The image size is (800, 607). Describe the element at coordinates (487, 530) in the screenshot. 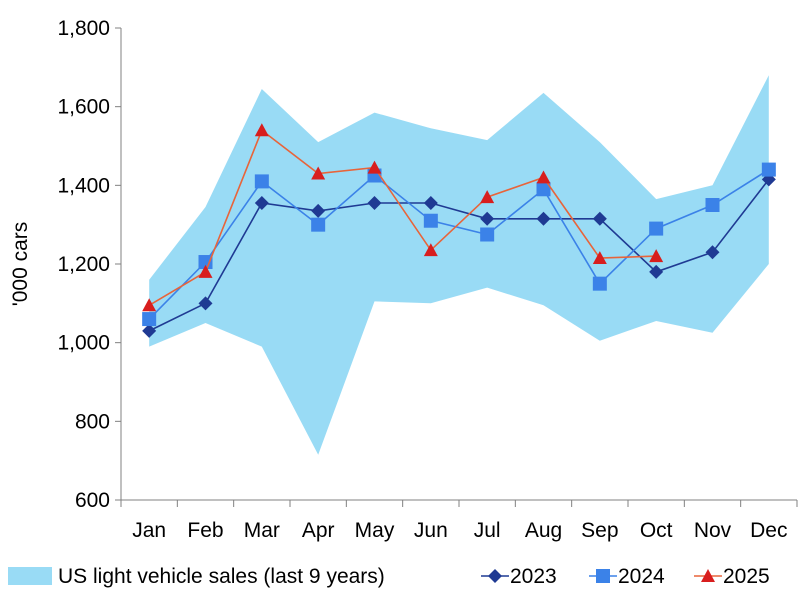

I see `x-tick-label: Jul` at that location.